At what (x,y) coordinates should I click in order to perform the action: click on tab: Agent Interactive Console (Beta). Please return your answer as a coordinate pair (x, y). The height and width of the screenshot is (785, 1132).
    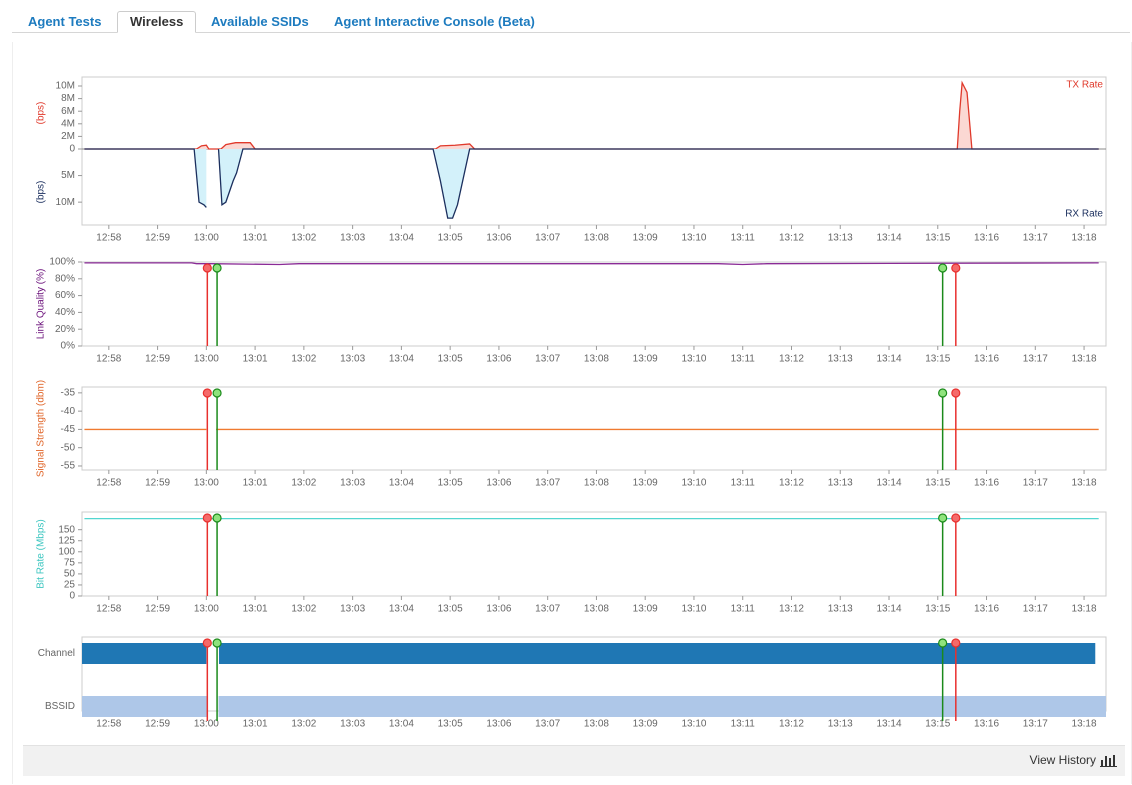
    Looking at the image, I should click on (434, 21).